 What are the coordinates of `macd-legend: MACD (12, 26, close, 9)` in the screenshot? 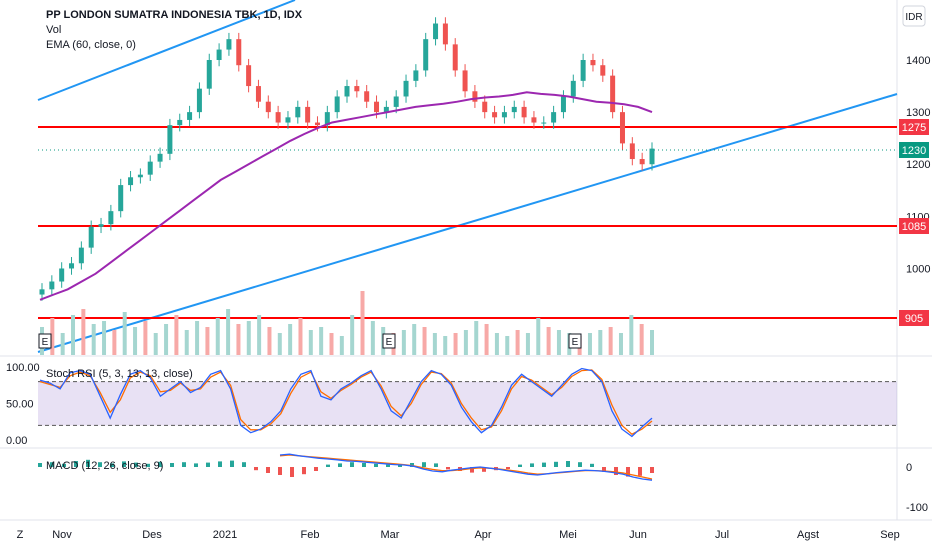 It's located at (104, 466).